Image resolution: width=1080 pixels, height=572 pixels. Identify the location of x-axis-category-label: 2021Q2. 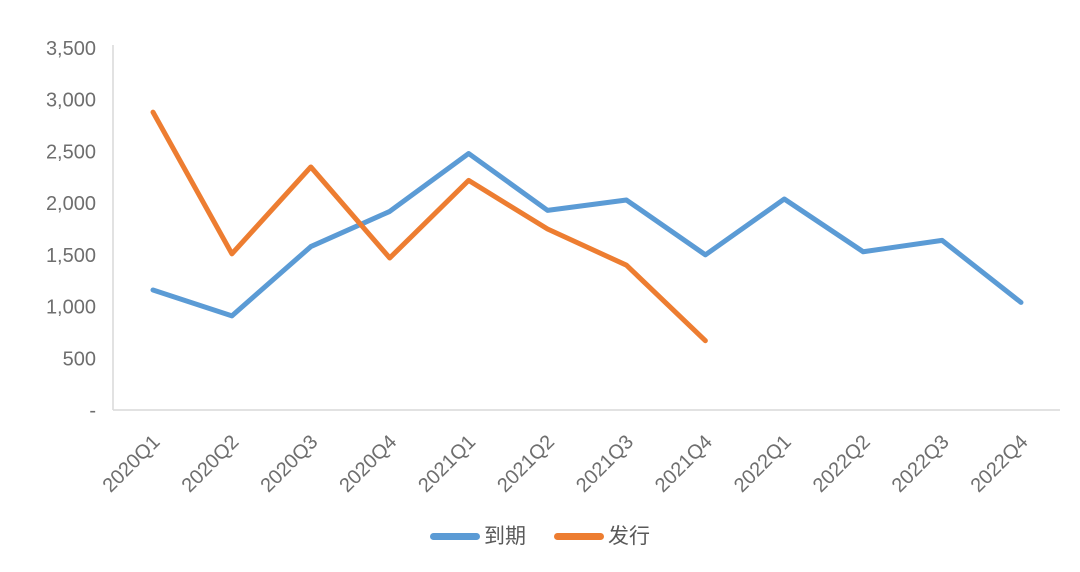
(526, 464).